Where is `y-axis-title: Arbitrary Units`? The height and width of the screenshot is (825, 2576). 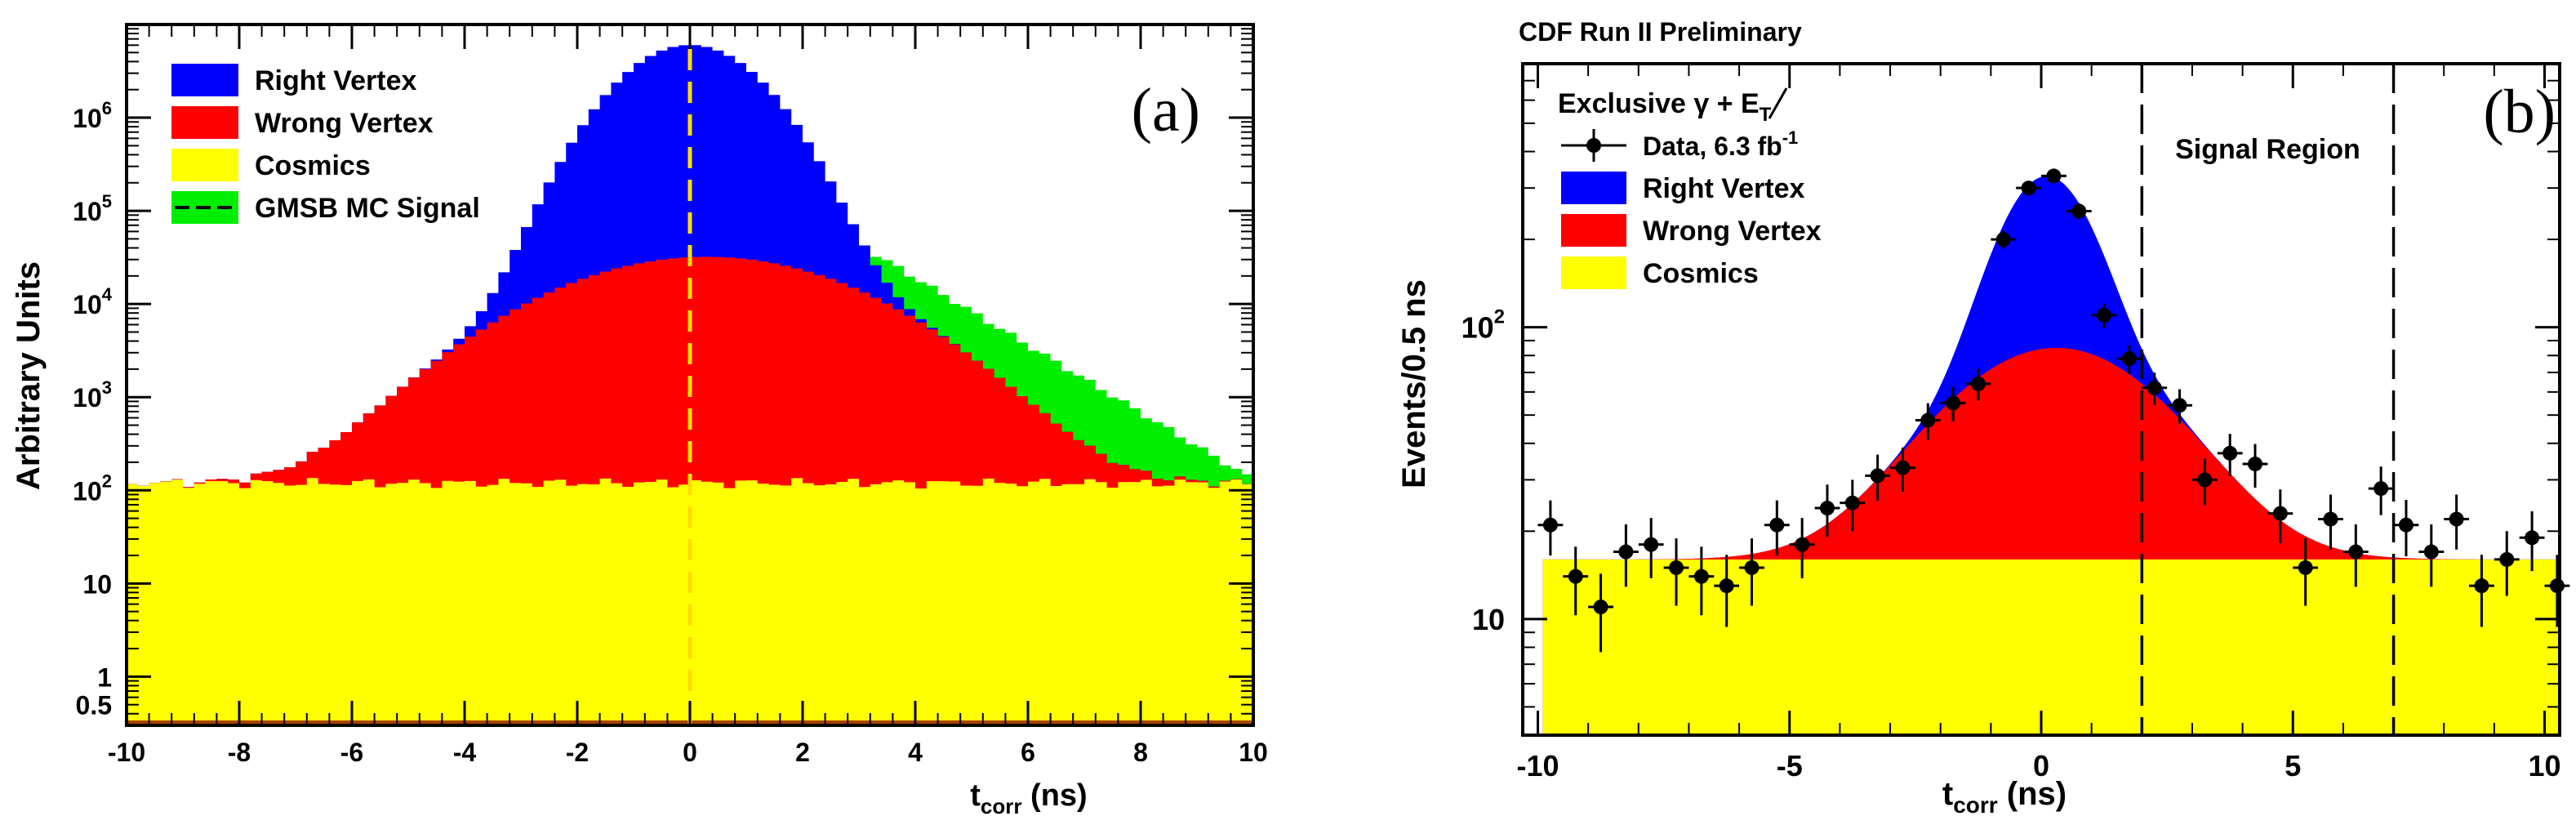 y-axis-title: Arbitrary Units is located at coordinates (29, 375).